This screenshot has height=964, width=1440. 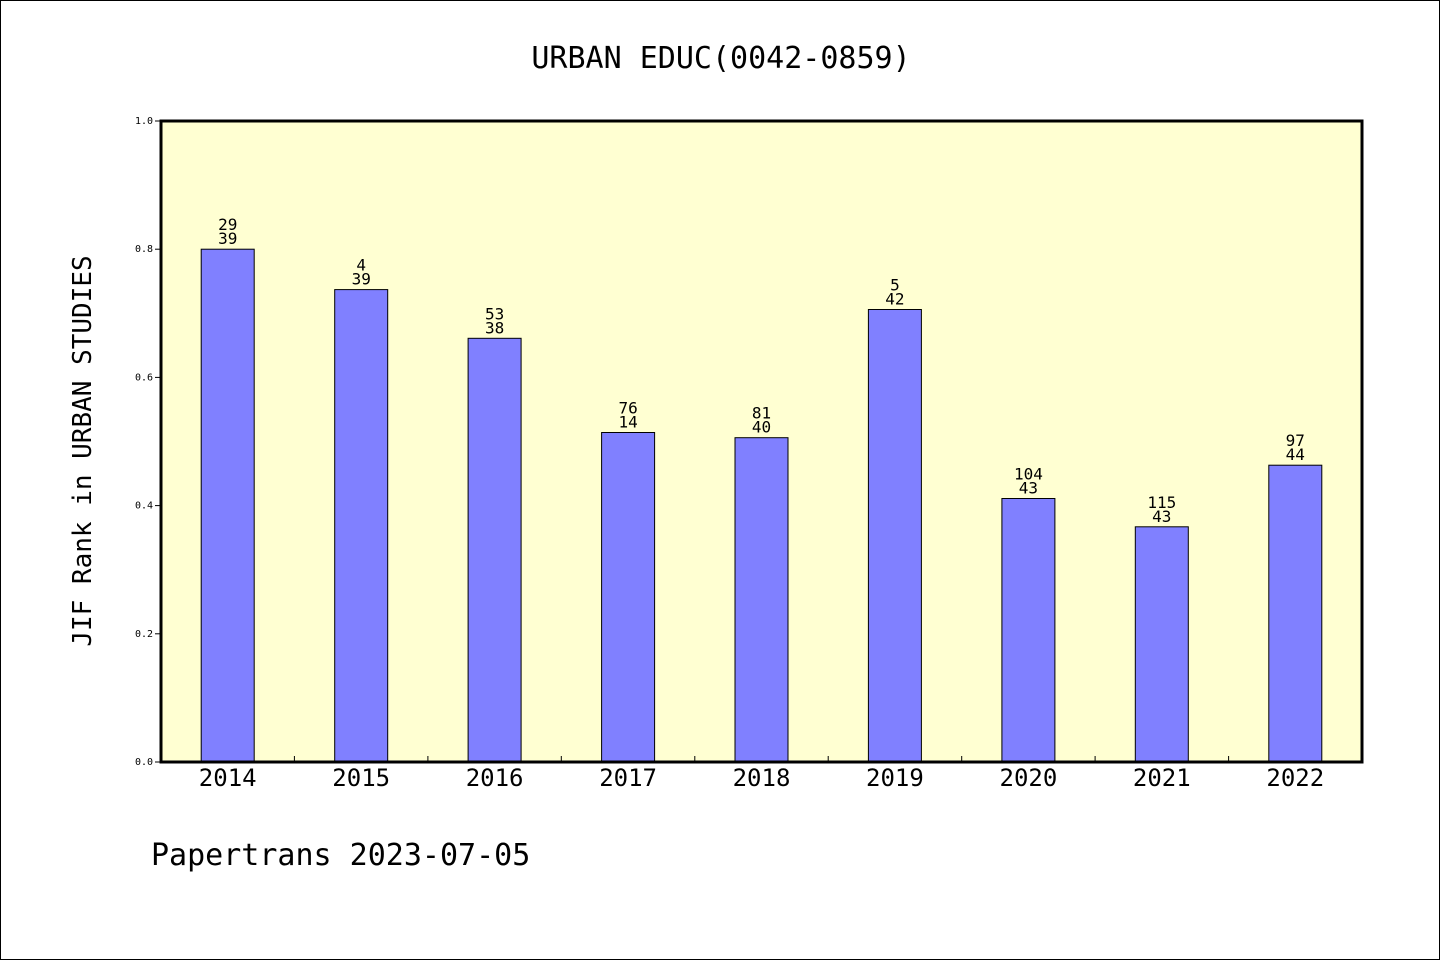 I want to click on bar-label-bottom-2021: 43, so click(x=1161, y=516).